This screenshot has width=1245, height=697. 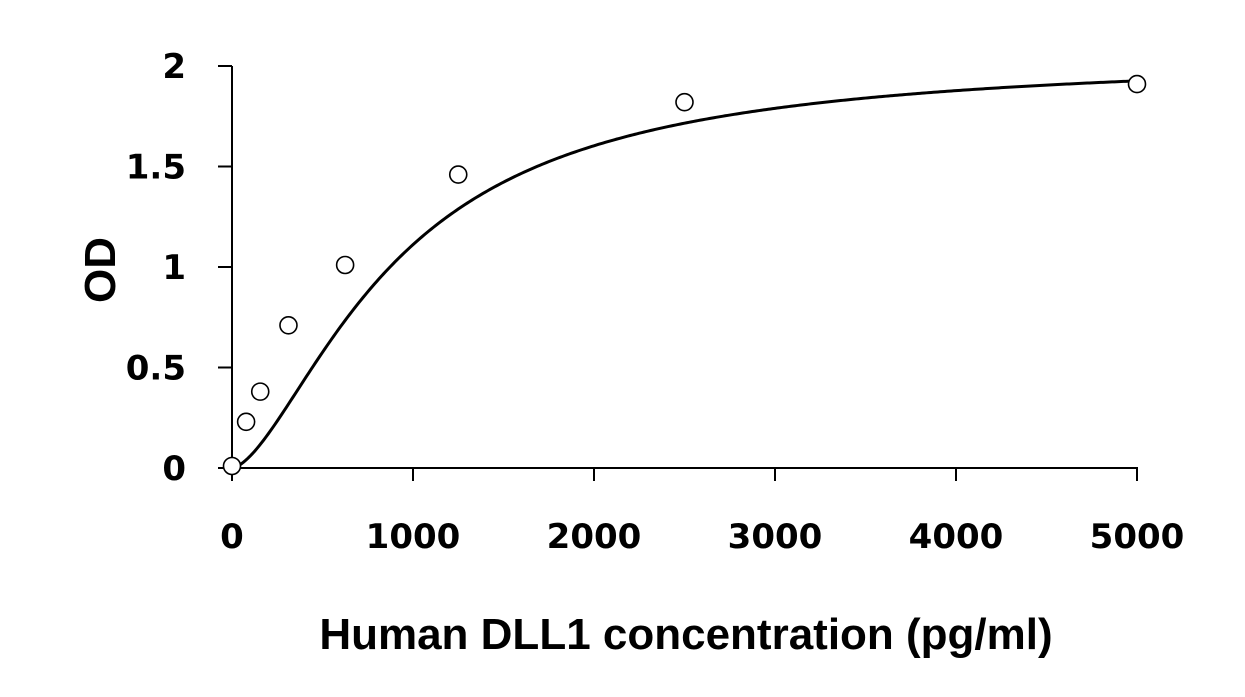 I want to click on y-tick-labels: 0 0.5 1 1.5 2, so click(x=156, y=268).